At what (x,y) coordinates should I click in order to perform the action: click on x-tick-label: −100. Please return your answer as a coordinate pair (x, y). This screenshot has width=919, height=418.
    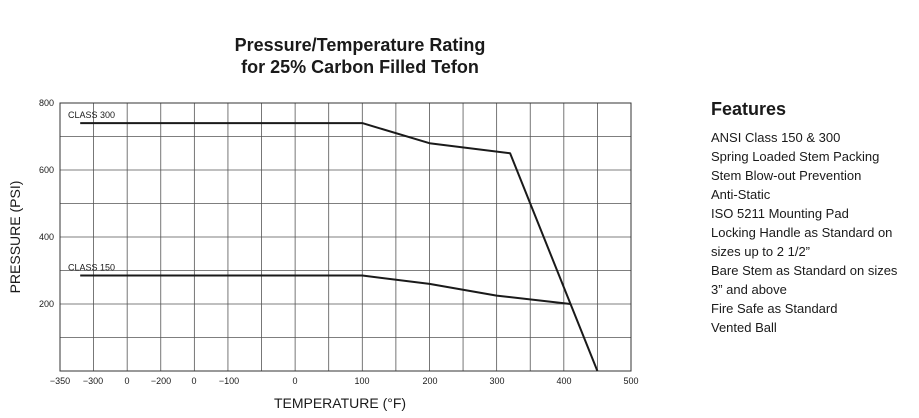
    Looking at the image, I should click on (229, 381).